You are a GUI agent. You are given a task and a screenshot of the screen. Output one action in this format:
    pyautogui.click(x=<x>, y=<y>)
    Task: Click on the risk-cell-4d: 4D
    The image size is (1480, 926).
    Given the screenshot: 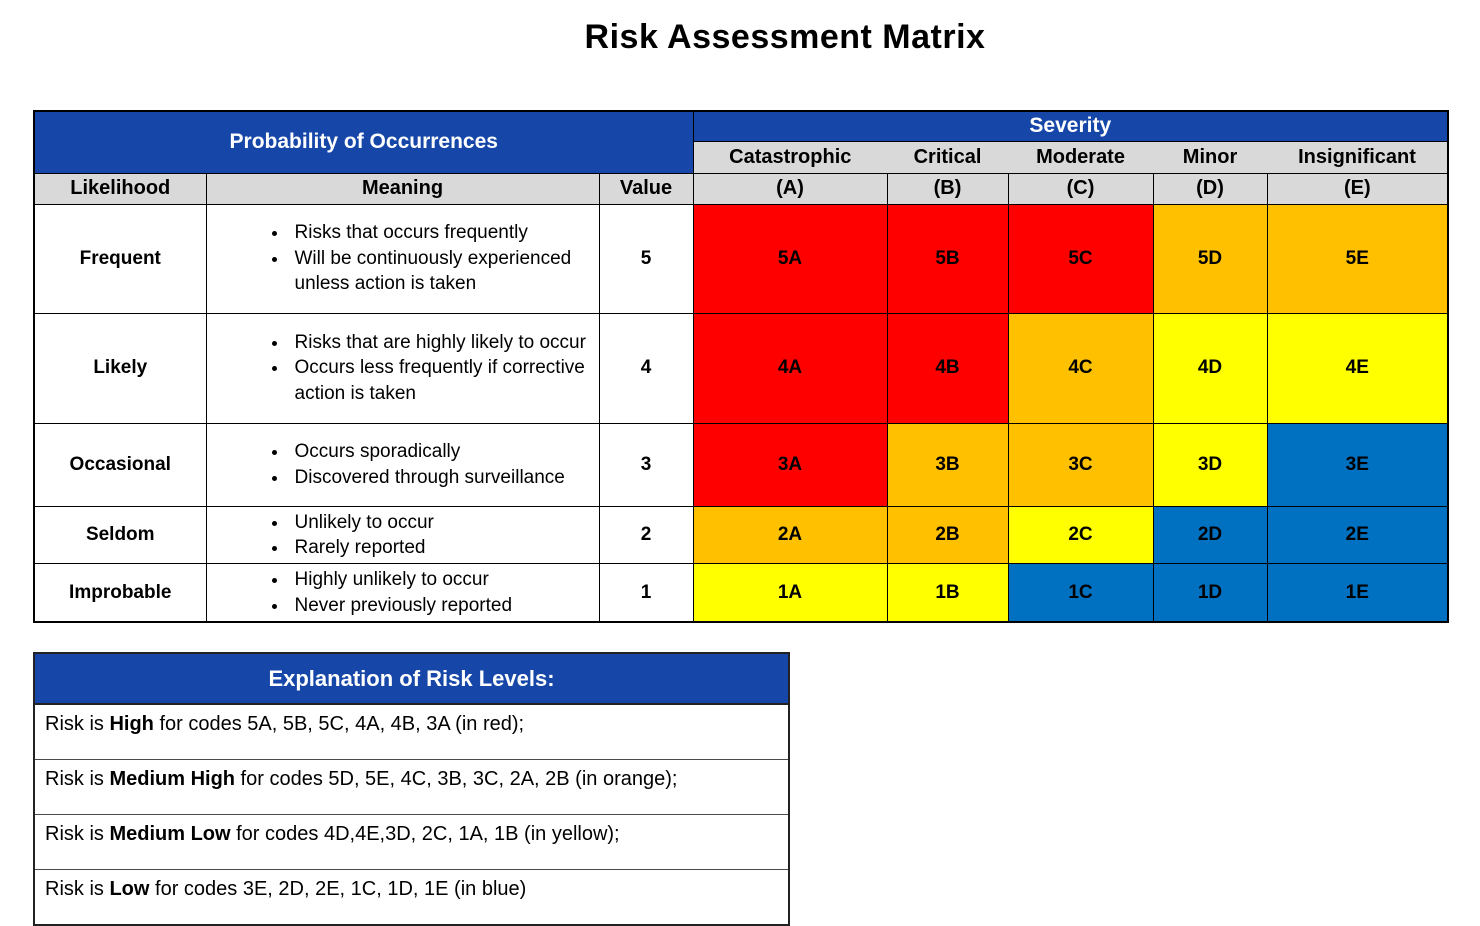 What is the action you would take?
    pyautogui.click(x=1210, y=368)
    